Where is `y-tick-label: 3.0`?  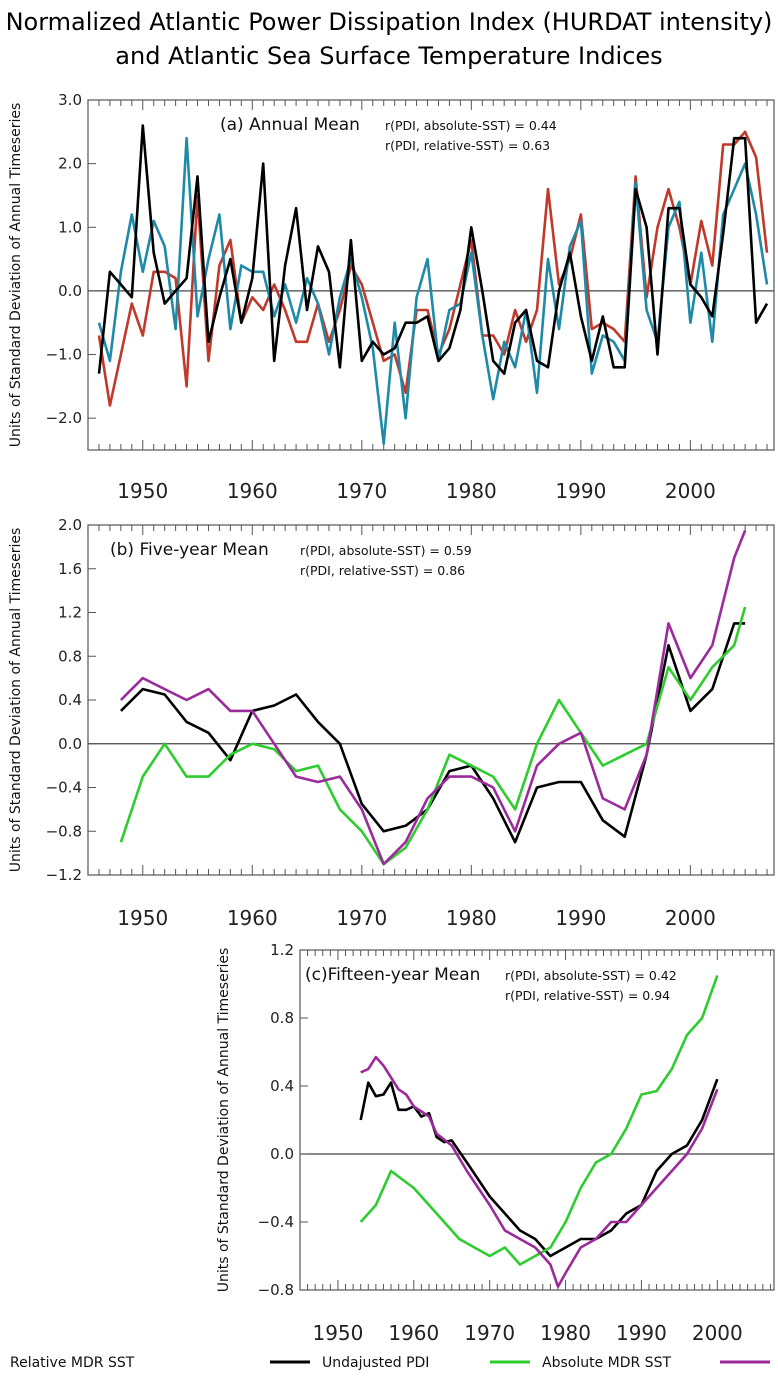 y-tick-label: 3.0 is located at coordinates (70, 100).